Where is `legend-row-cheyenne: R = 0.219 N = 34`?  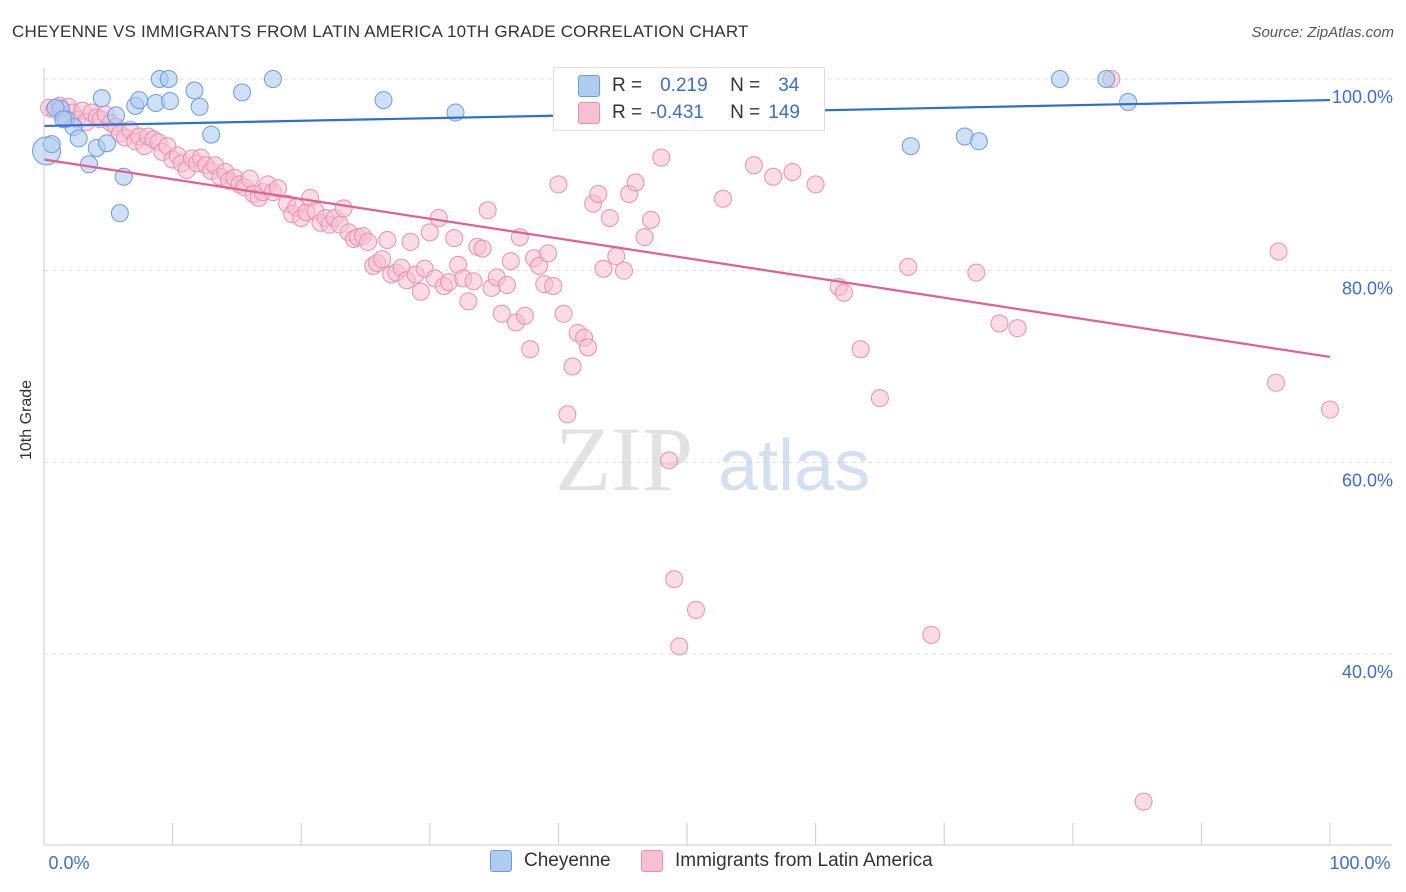
legend-row-cheyenne: R = 0.219 N = 34 is located at coordinates (688, 86).